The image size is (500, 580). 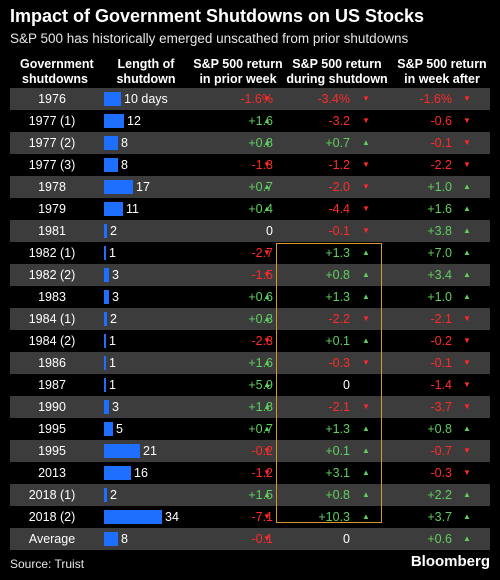 I want to click on table-row: 1977 (1) 12 +1.6 ▲ -3.2 ▼ -0.6 ▼, so click(x=250, y=121).